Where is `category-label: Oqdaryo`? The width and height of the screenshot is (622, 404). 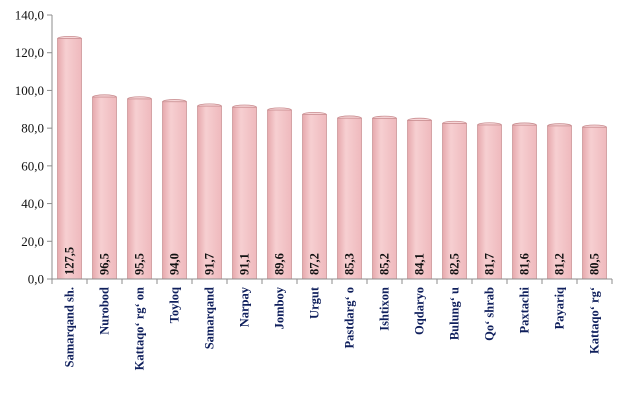
category-label: Oqdaryo is located at coordinates (420, 311).